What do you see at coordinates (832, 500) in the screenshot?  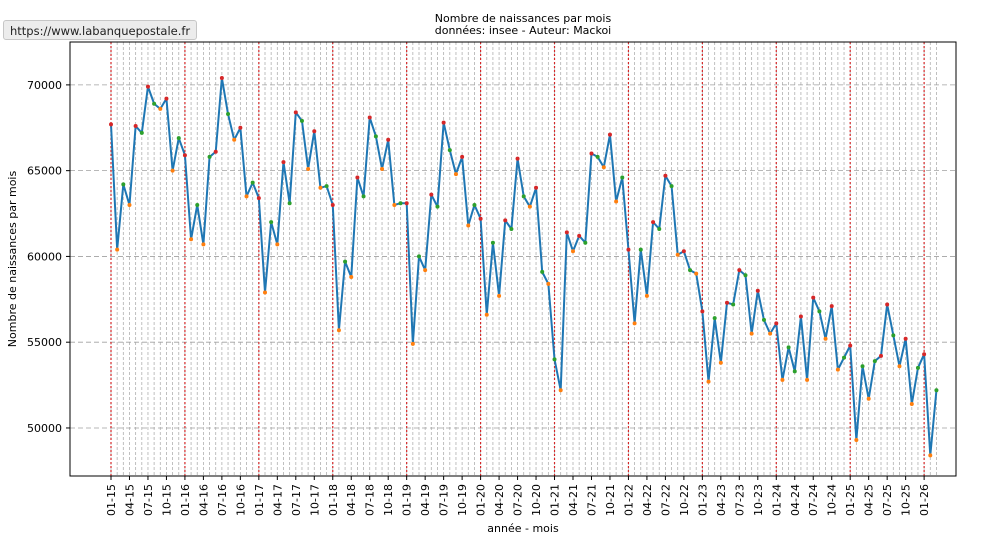 I see `x-tick-label: 10-24` at bounding box center [832, 500].